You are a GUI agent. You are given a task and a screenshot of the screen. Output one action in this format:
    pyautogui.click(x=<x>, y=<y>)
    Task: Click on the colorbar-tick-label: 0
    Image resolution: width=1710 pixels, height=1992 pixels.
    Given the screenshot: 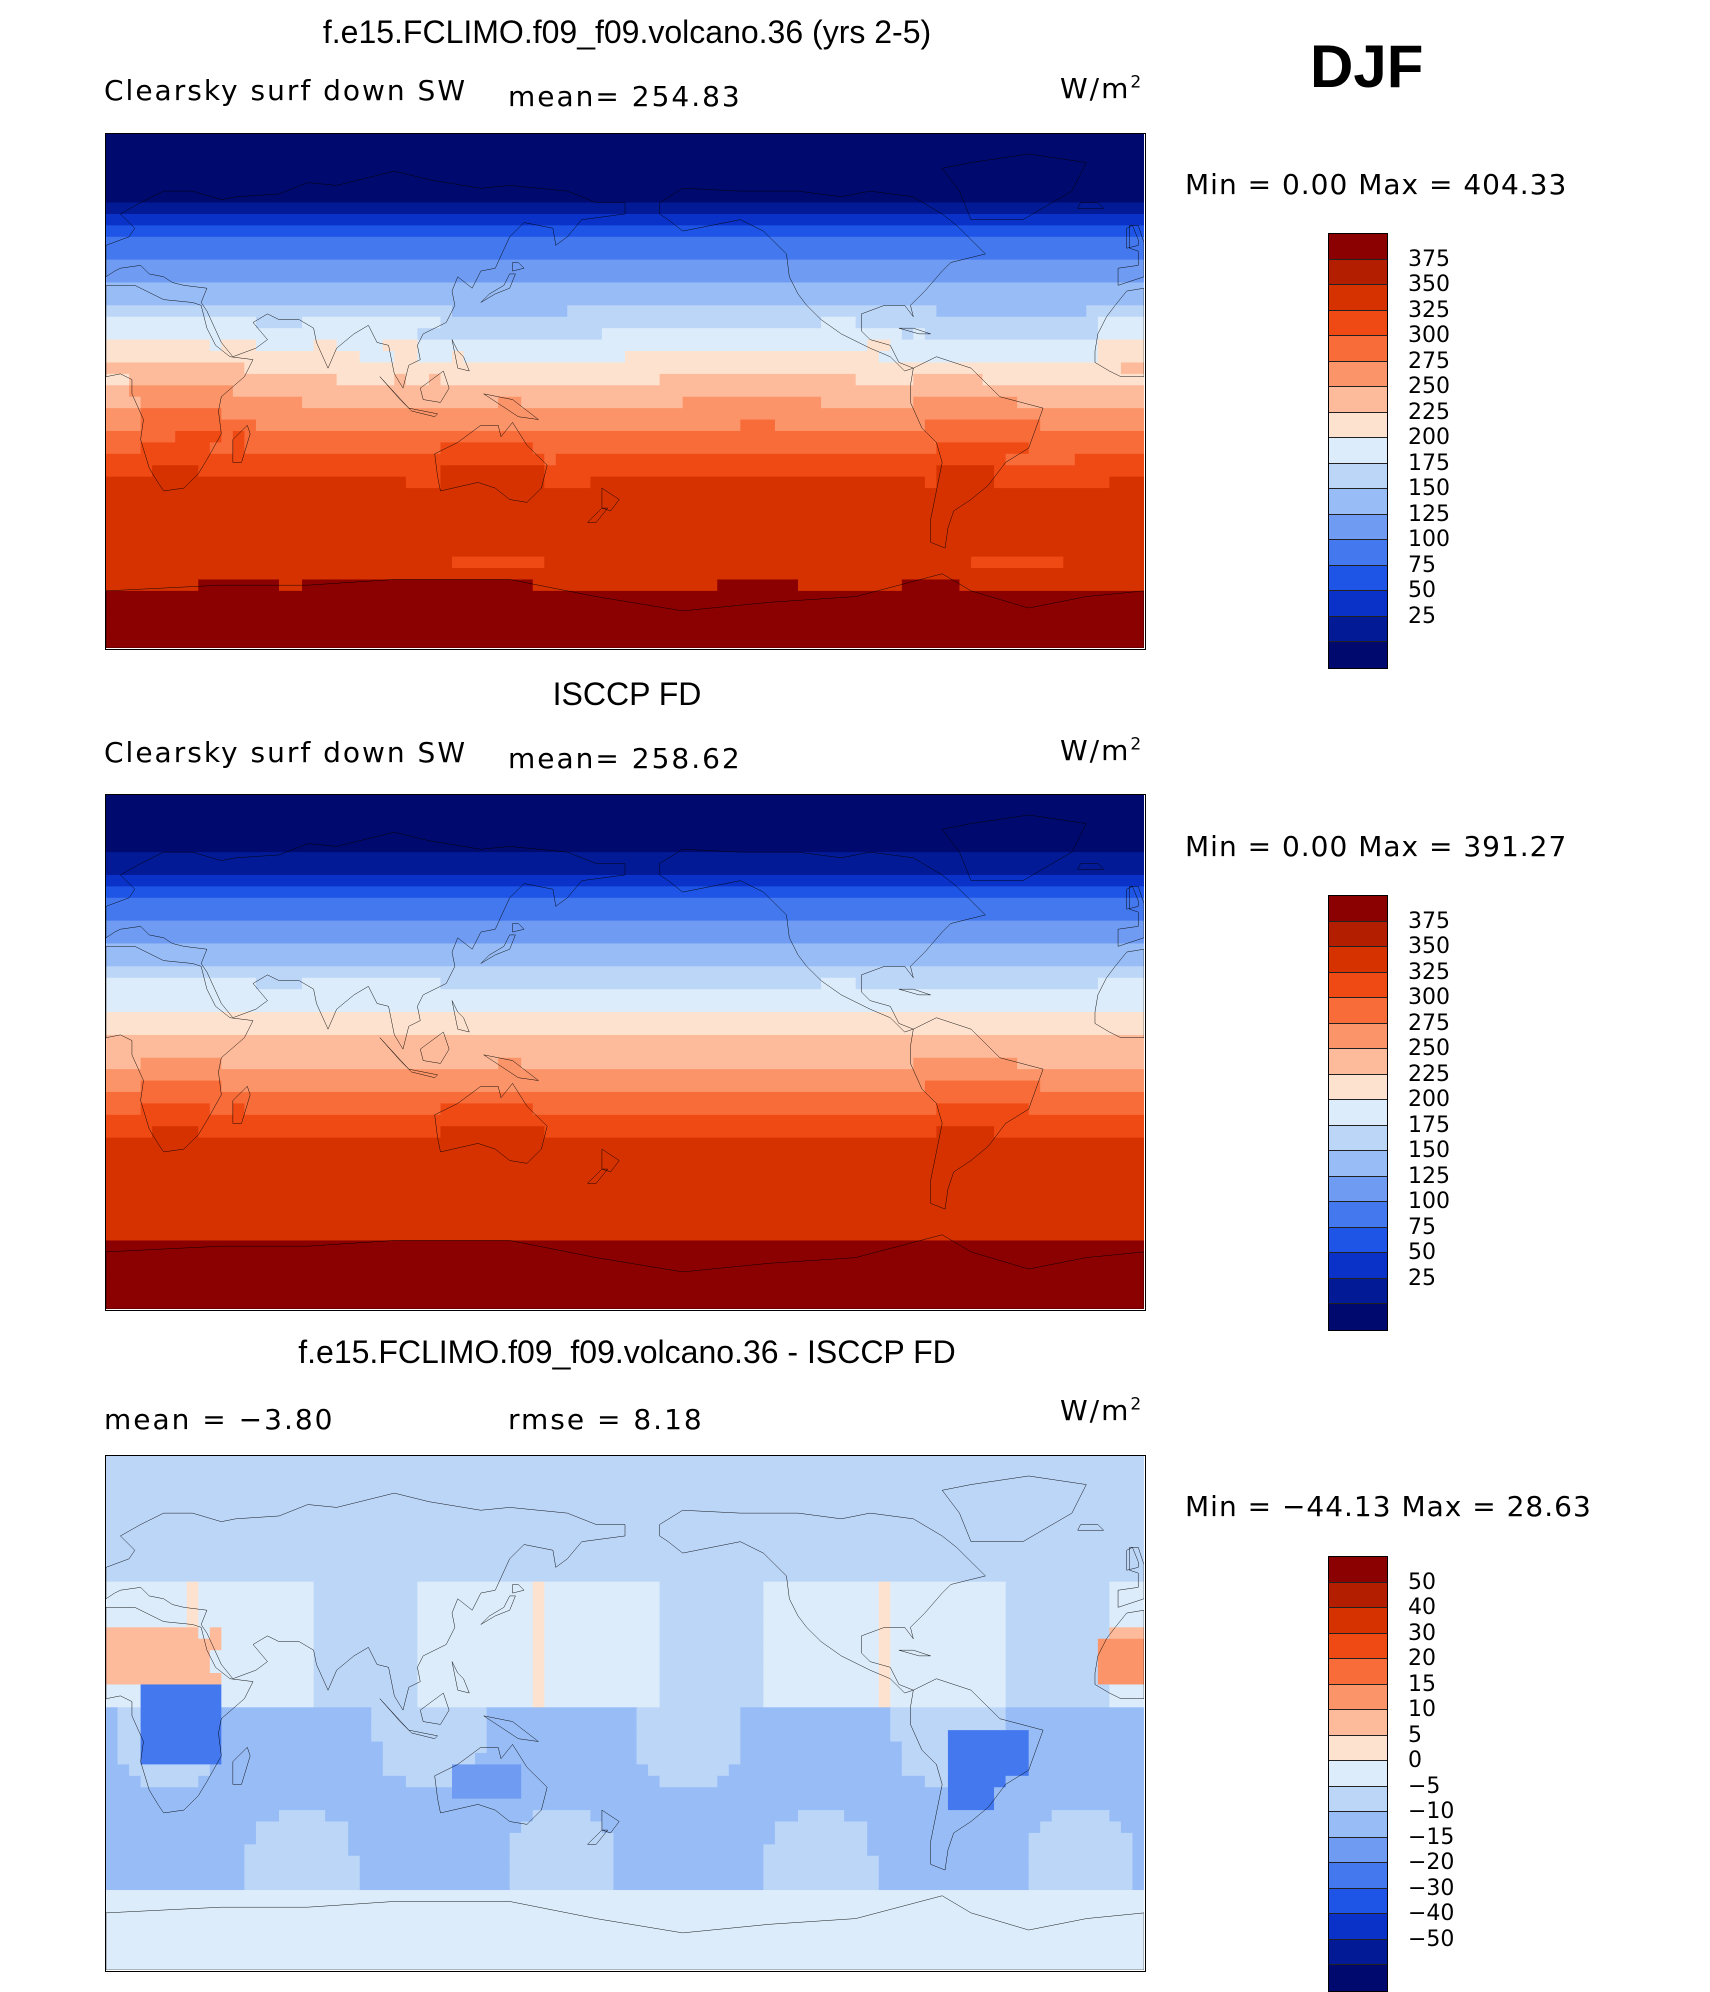 What is the action you would take?
    pyautogui.click(x=1415, y=1760)
    